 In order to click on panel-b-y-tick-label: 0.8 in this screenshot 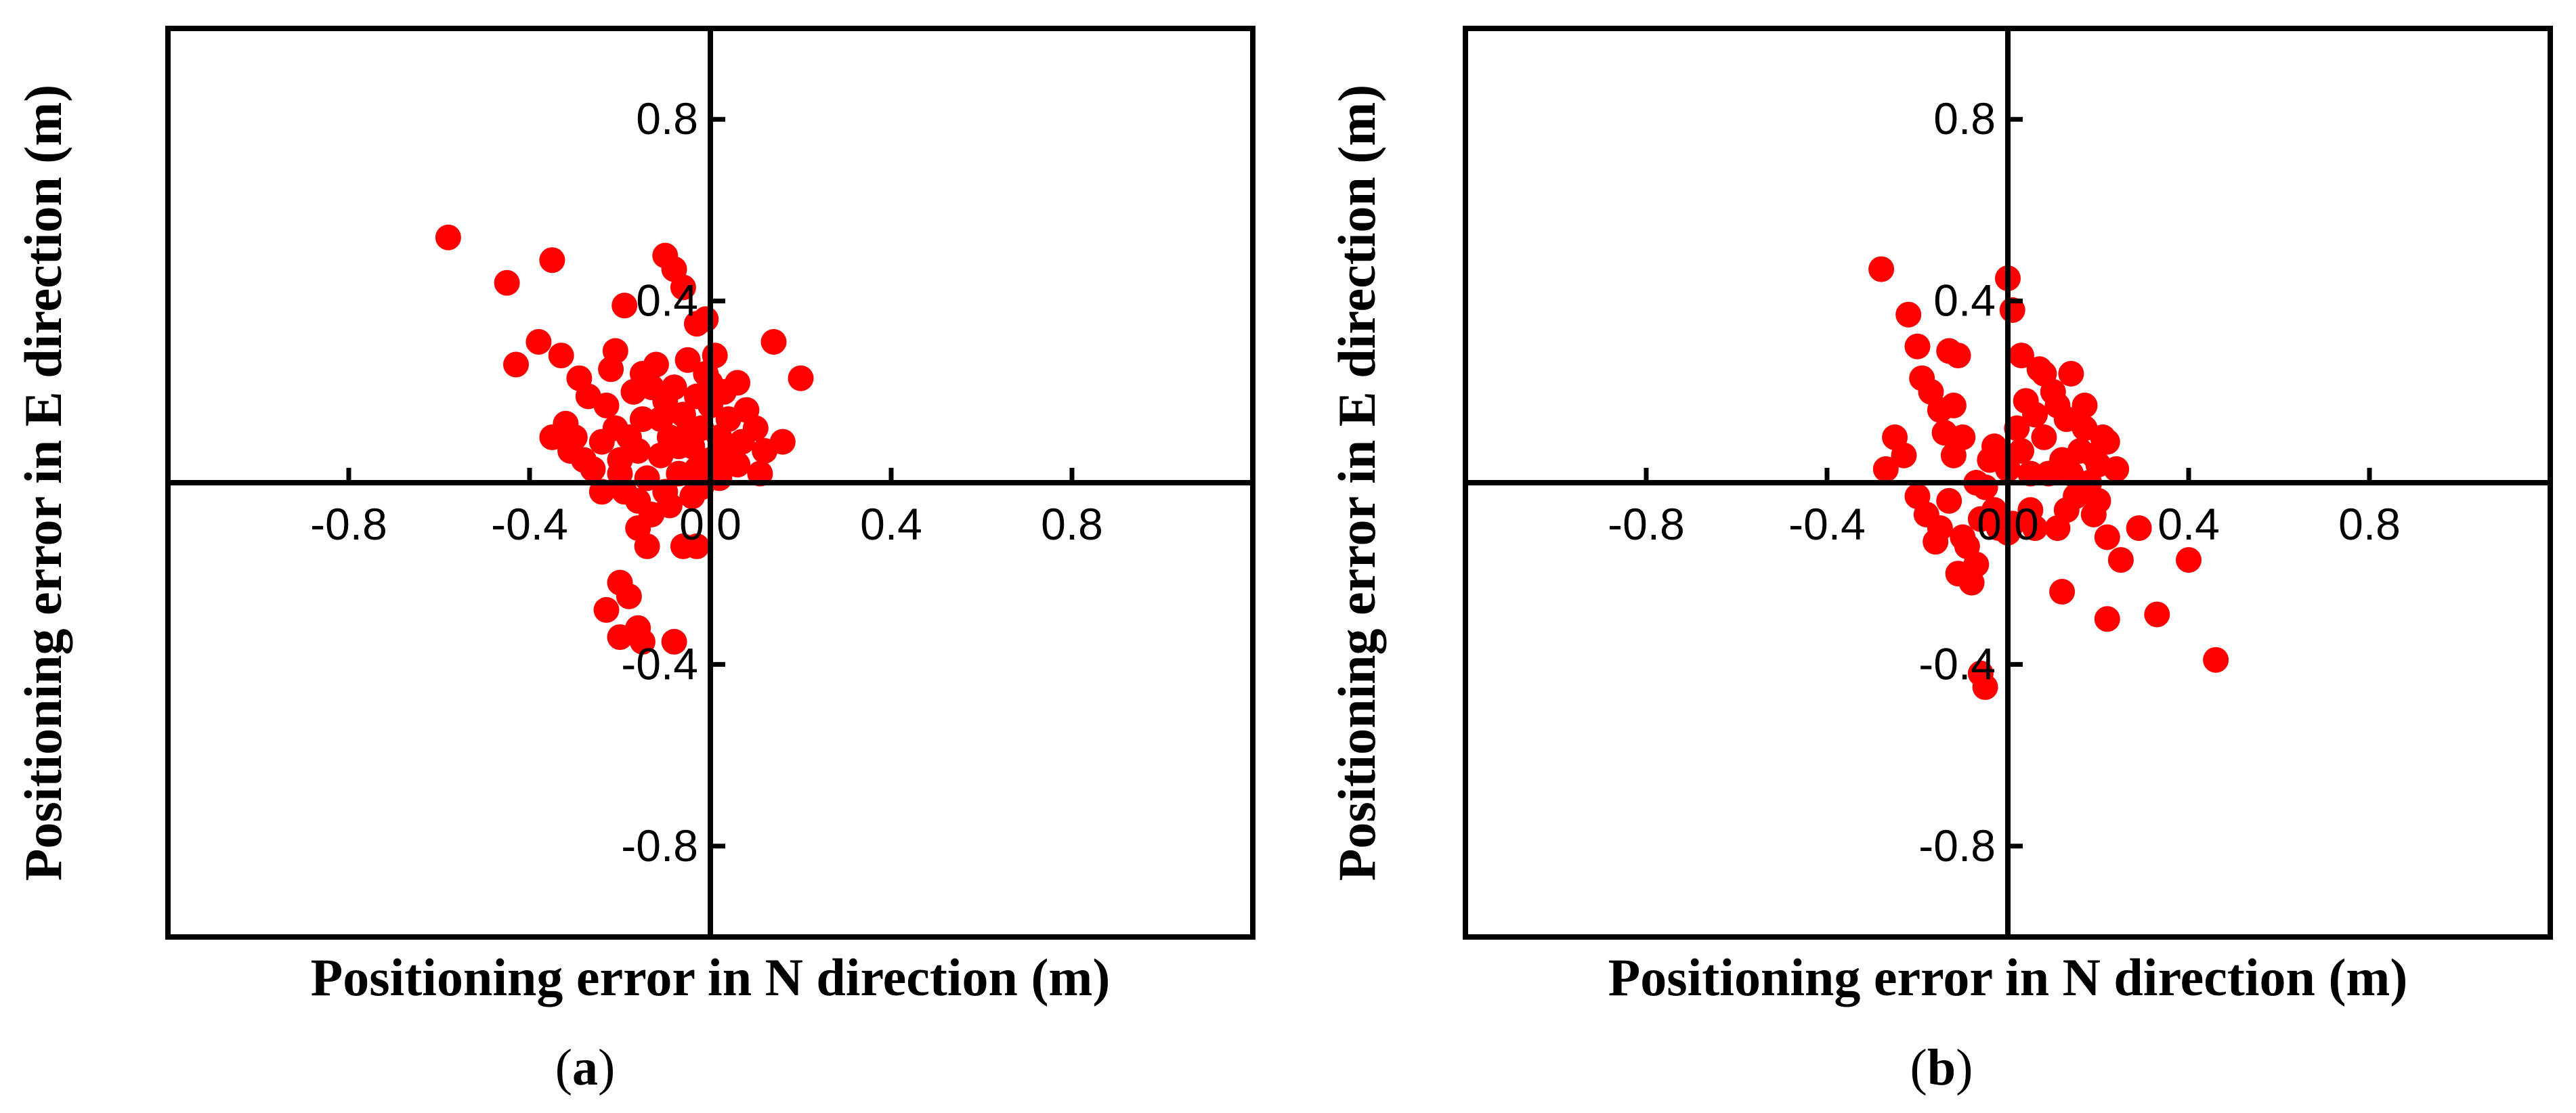, I will do `click(1964, 118)`.